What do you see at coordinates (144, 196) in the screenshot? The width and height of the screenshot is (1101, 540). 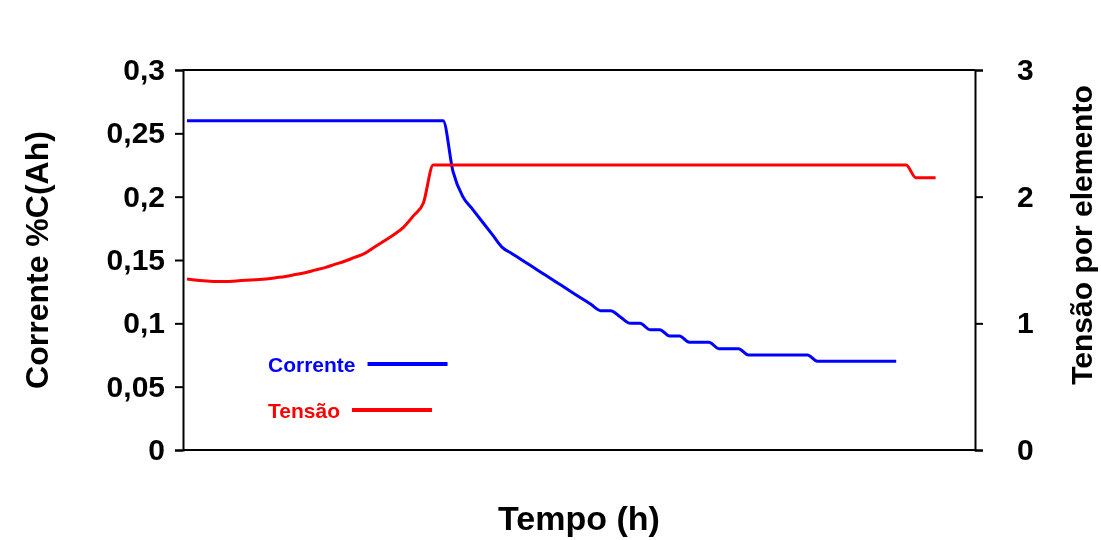 I see `y-tick-label: 0,2` at bounding box center [144, 196].